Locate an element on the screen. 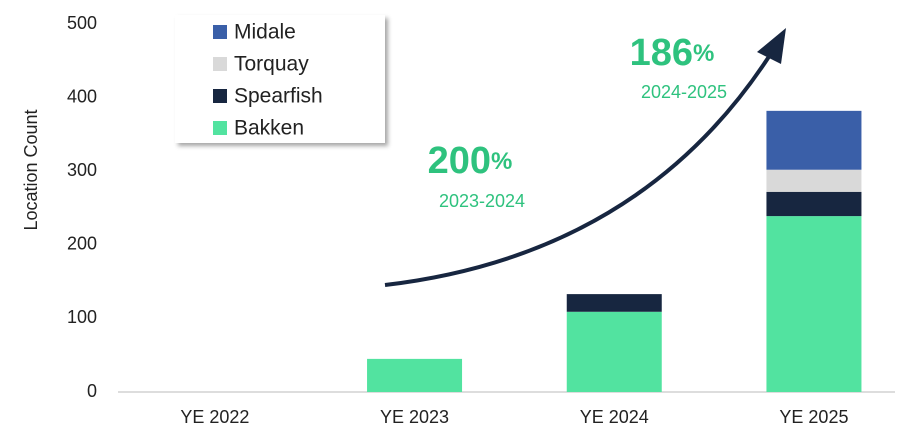 The image size is (899, 427). legend-label: Torquay is located at coordinates (271, 64).